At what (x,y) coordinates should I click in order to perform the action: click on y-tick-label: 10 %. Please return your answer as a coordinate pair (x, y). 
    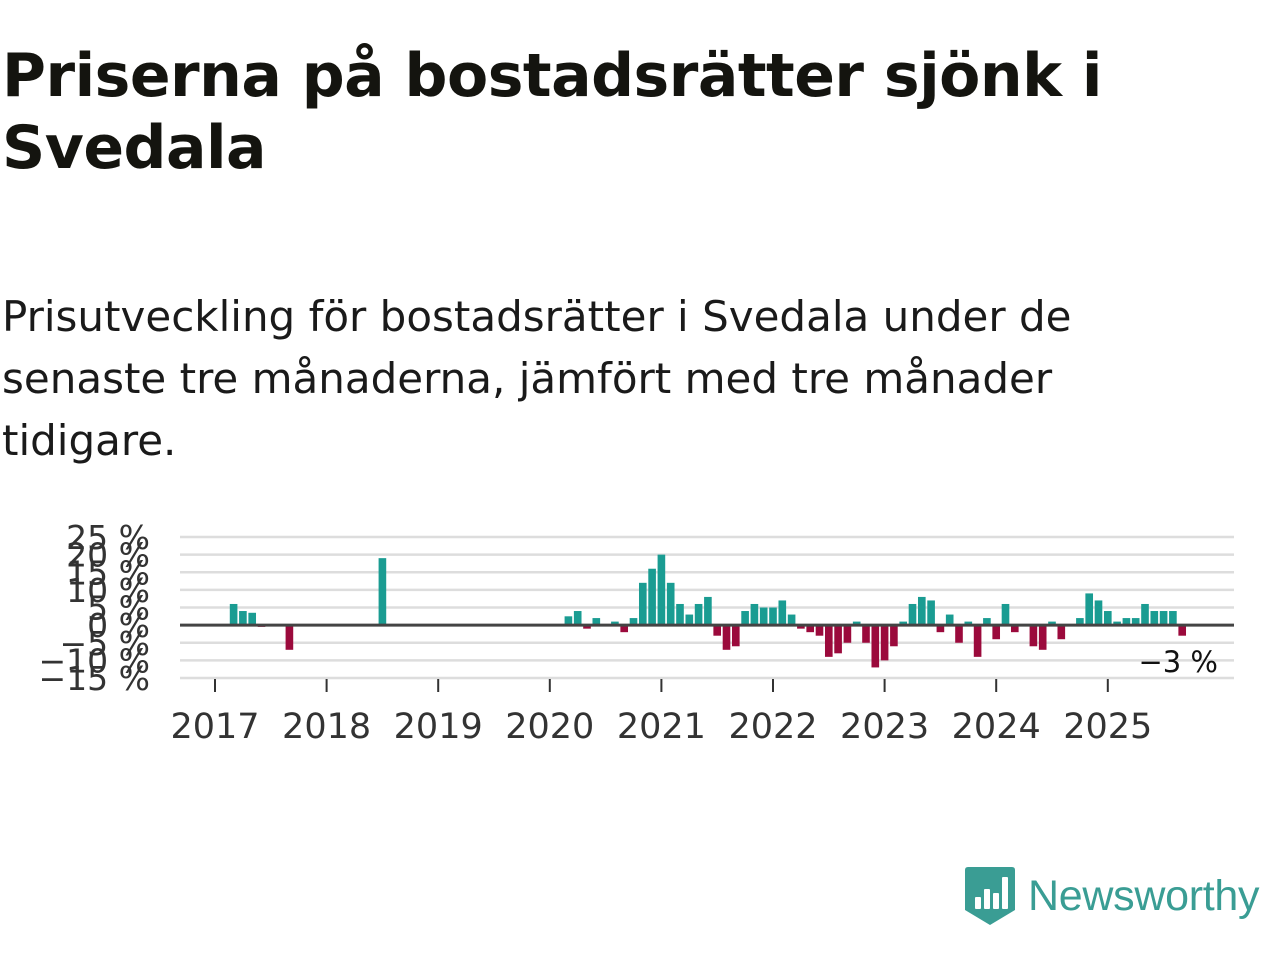
    Looking at the image, I should click on (108, 590).